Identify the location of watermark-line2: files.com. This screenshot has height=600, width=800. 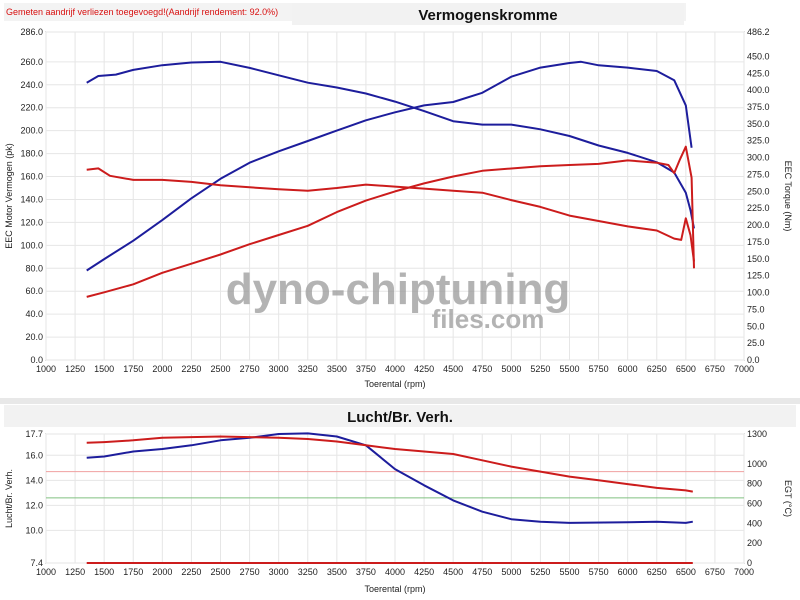
(488, 319).